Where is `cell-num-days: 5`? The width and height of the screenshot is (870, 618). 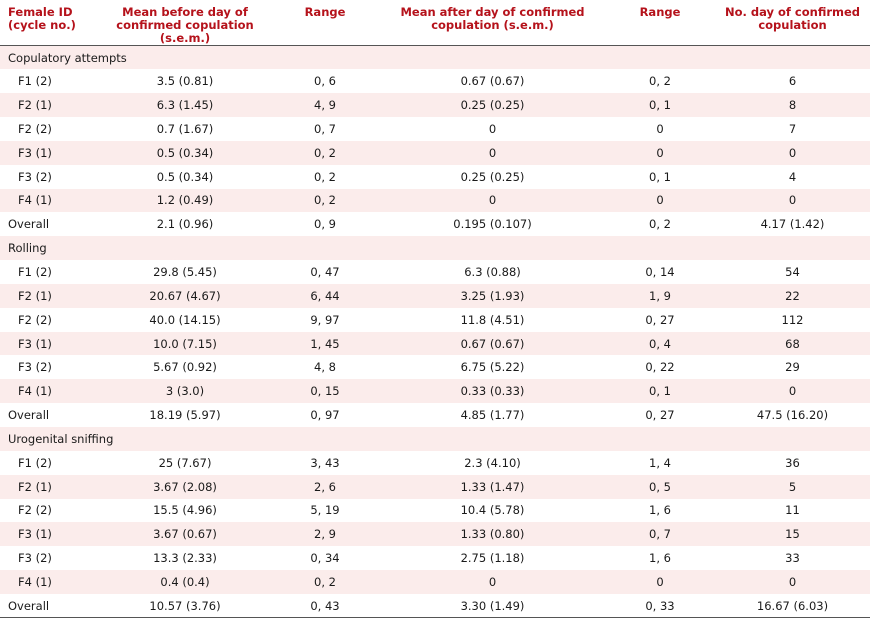
cell-num-days: 5 is located at coordinates (792, 486).